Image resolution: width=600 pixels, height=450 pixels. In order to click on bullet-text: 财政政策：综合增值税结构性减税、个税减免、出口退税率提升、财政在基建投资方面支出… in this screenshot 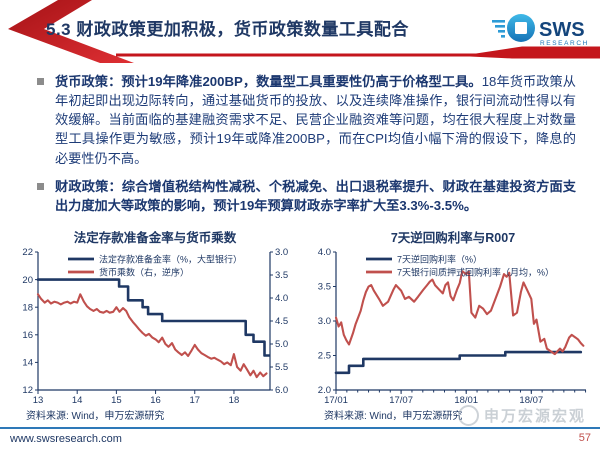, I will do `click(315, 196)`.